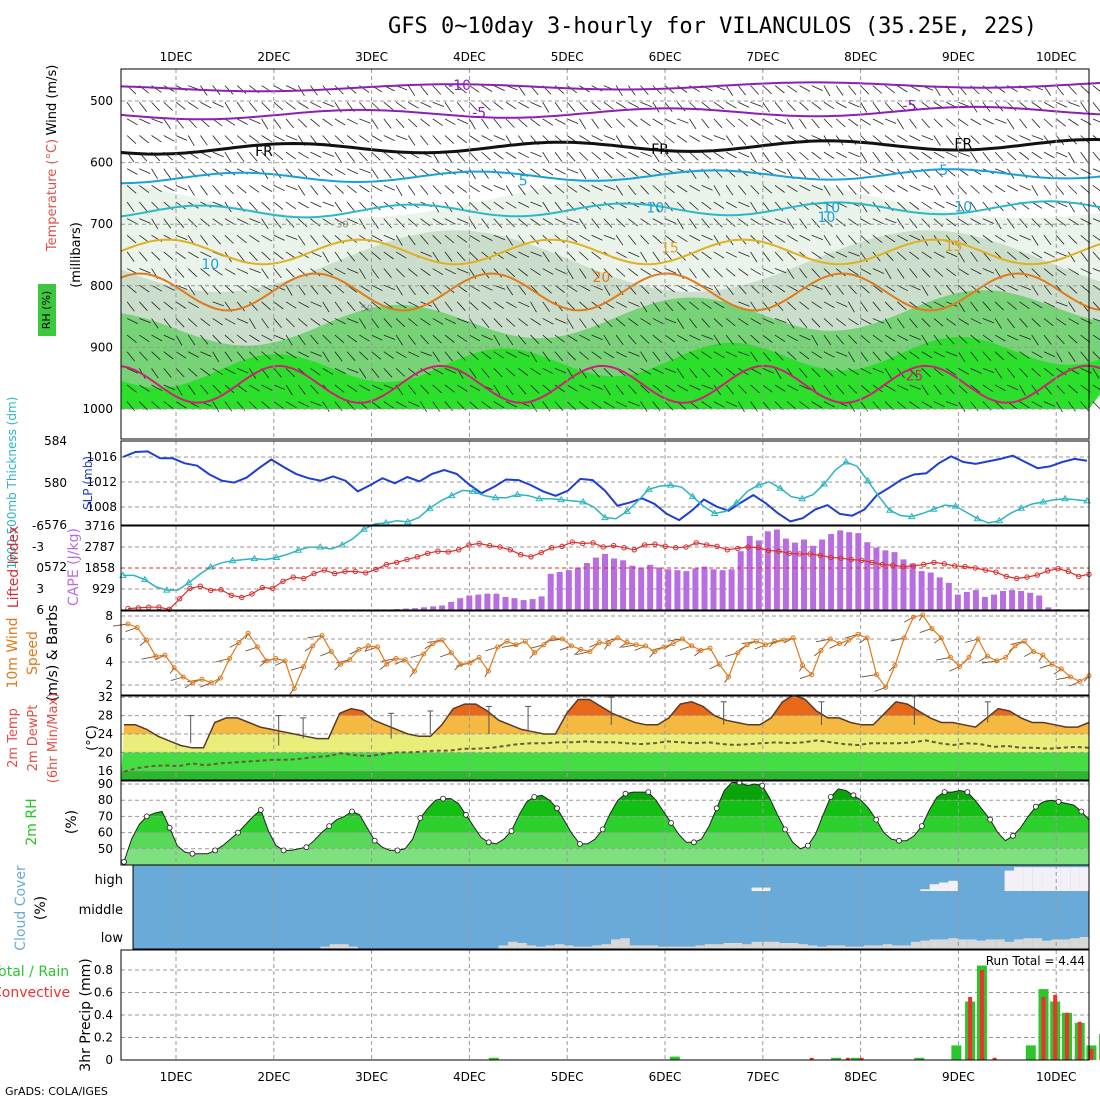 This screenshot has width=1100, height=1100. I want to click on rh-marker, so click(808, 845).